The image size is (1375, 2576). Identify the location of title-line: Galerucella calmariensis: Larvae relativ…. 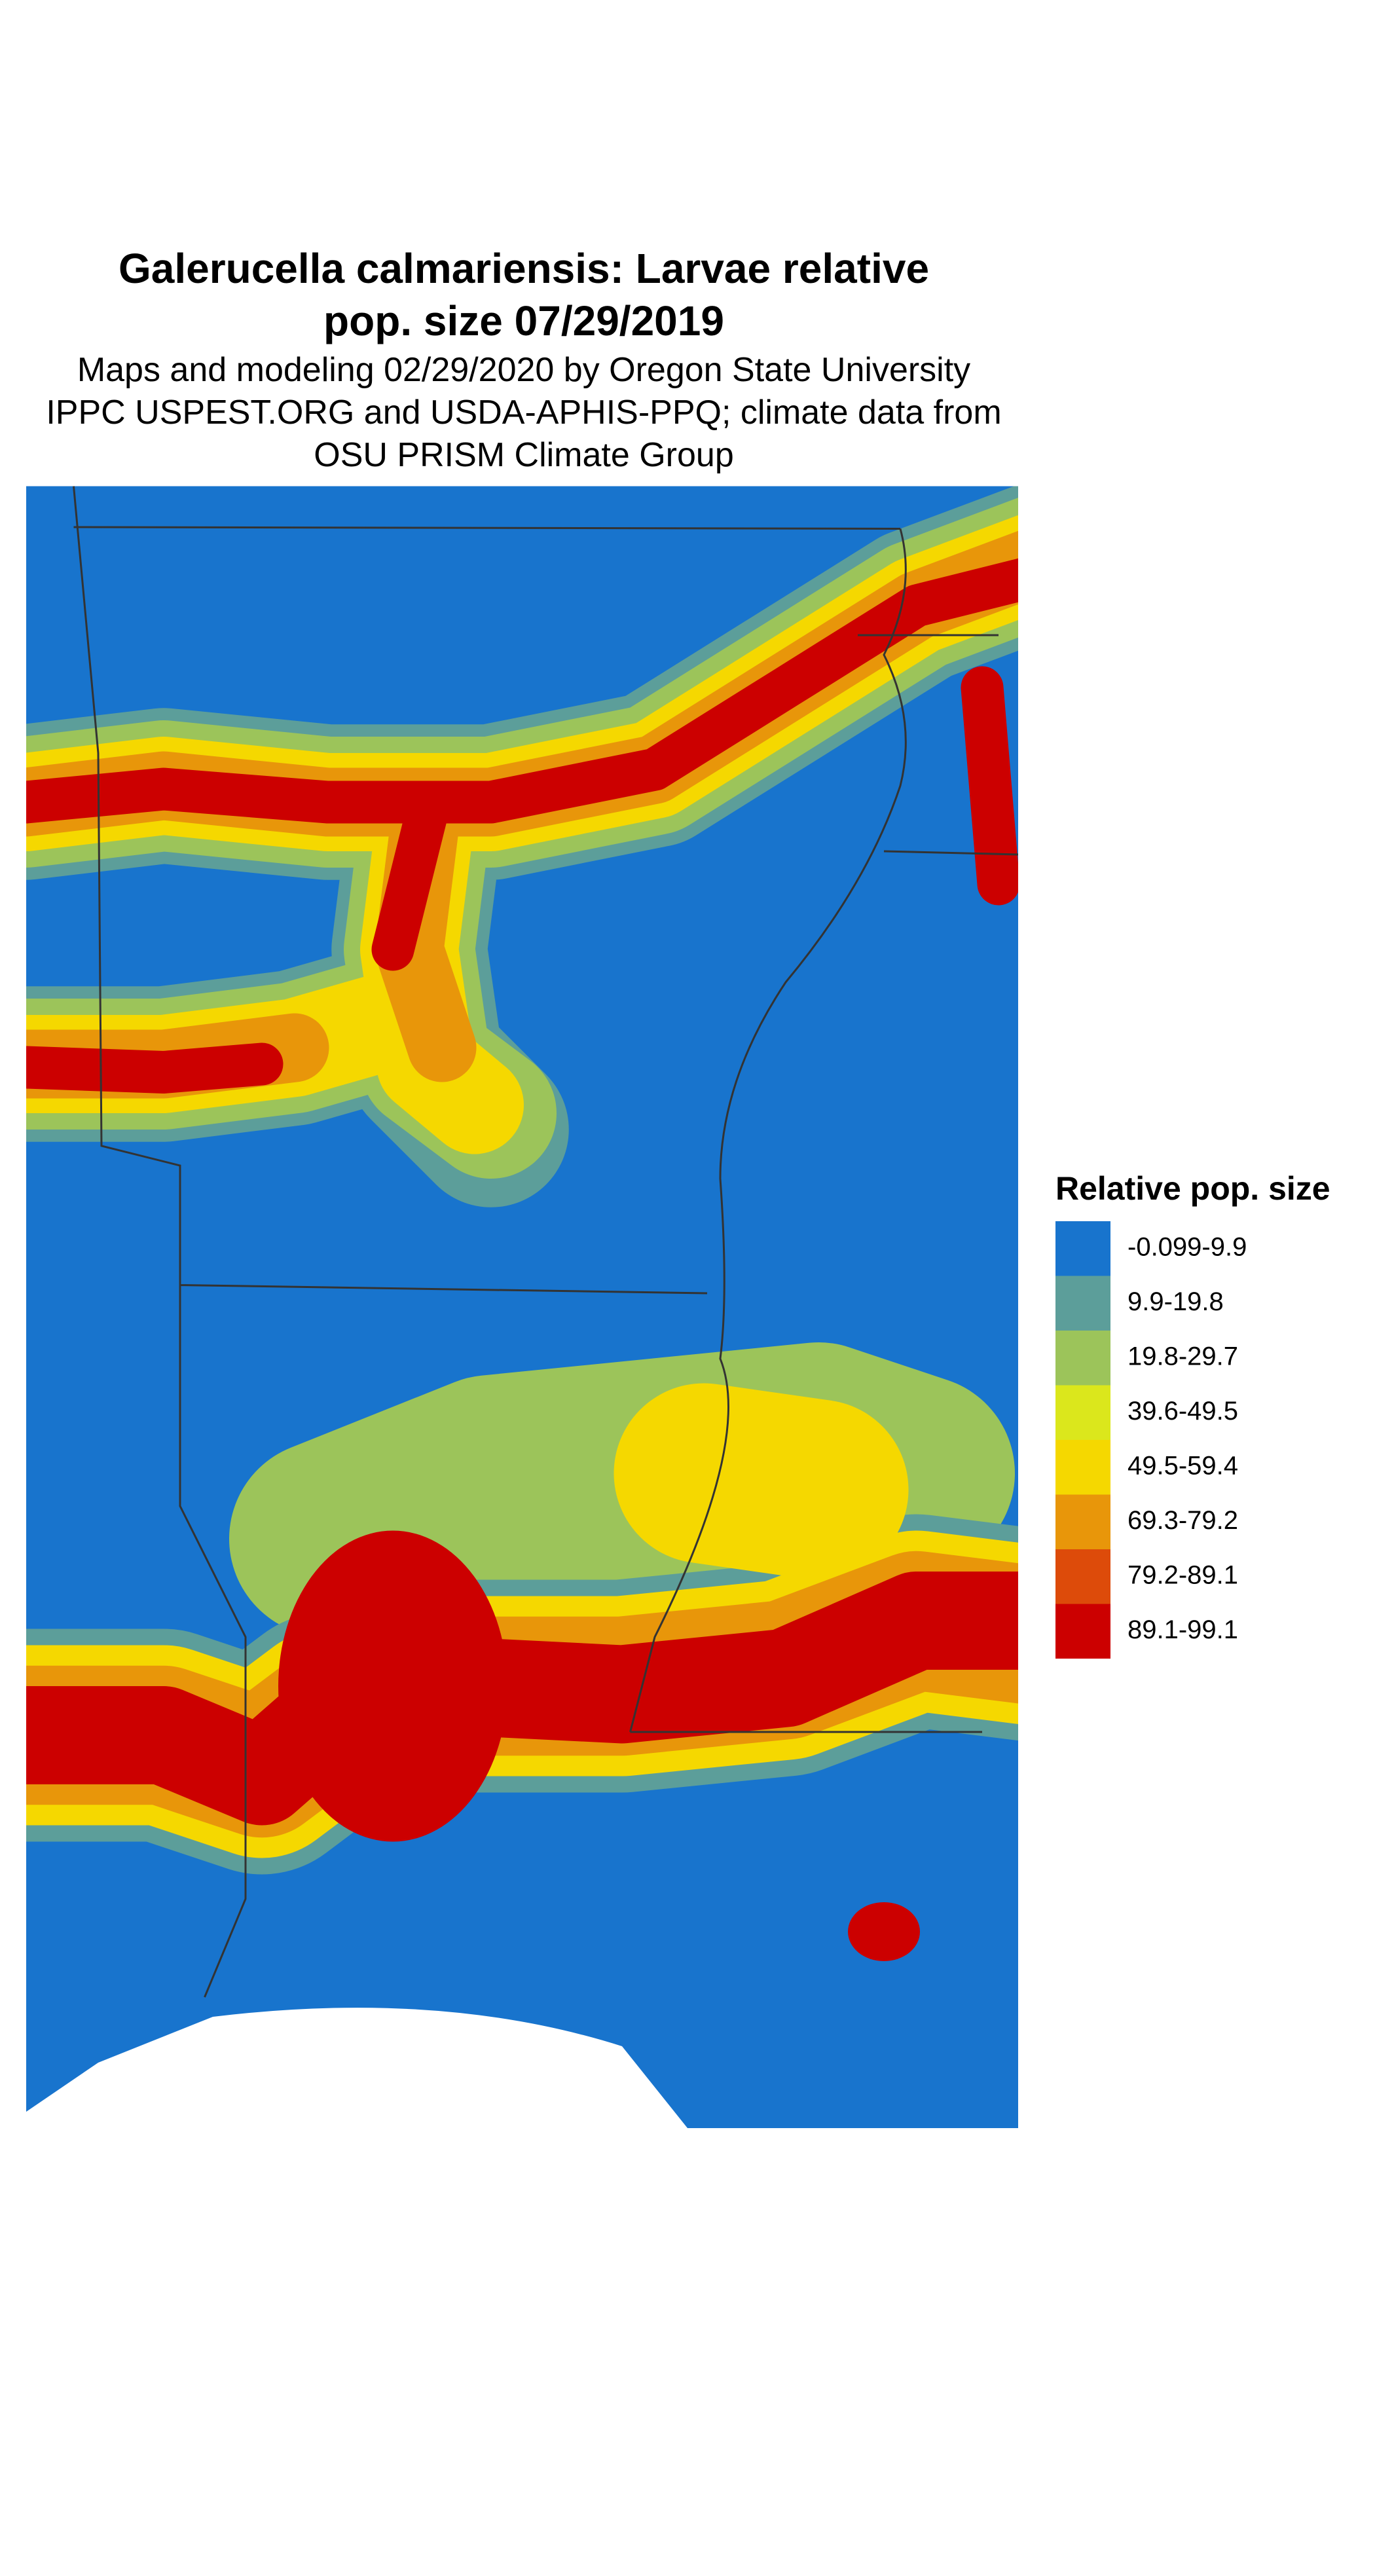
(524, 268).